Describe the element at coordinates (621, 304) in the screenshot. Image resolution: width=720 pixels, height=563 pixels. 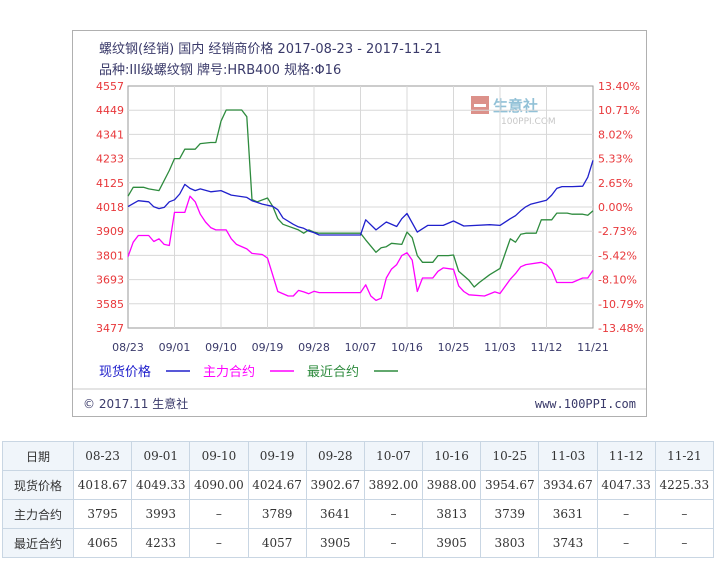
I see `y-right-tick-label: -10.79%` at that location.